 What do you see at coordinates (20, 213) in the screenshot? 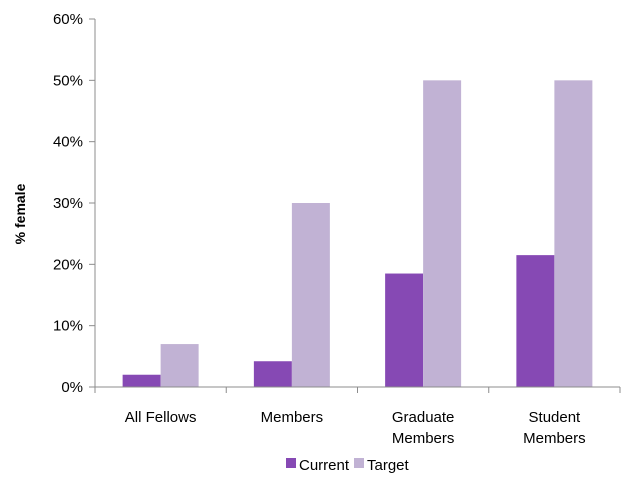
I see `y-axis-title: % female` at bounding box center [20, 213].